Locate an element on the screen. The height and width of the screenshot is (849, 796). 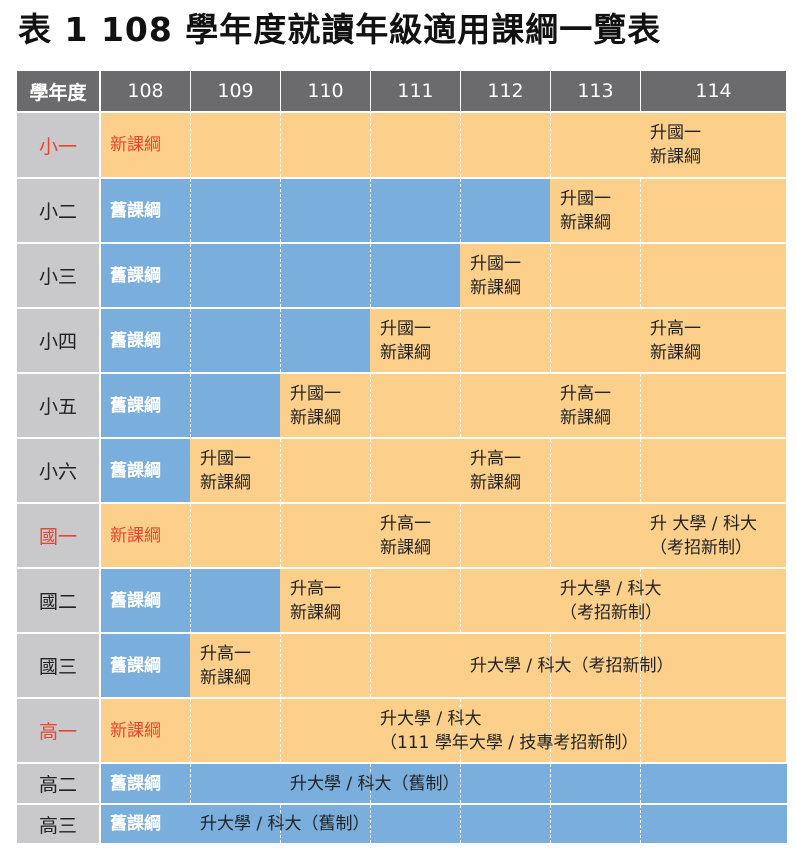
cell-text-line: （考招新制） is located at coordinates (701, 548).